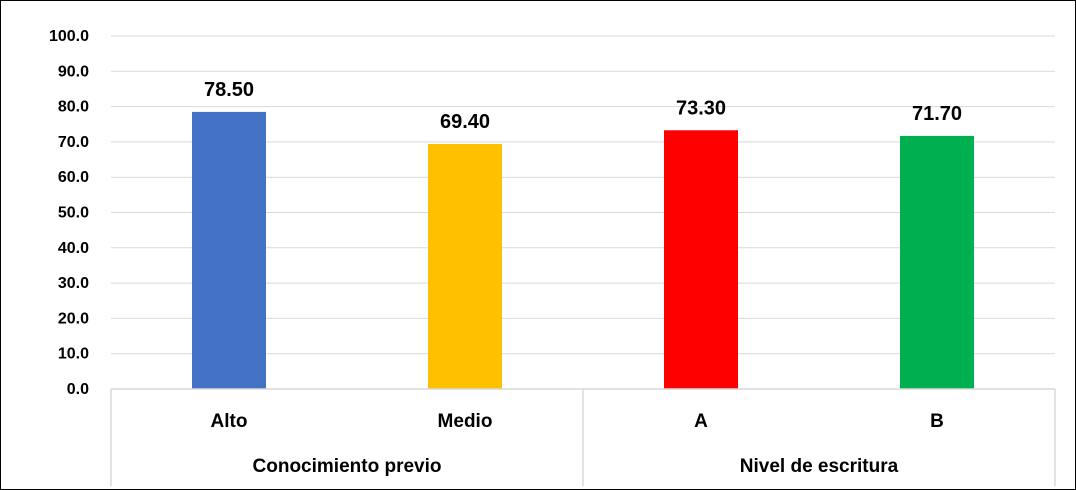 This screenshot has height=490, width=1076. I want to click on y-tick-label: 80.0, so click(73, 107).